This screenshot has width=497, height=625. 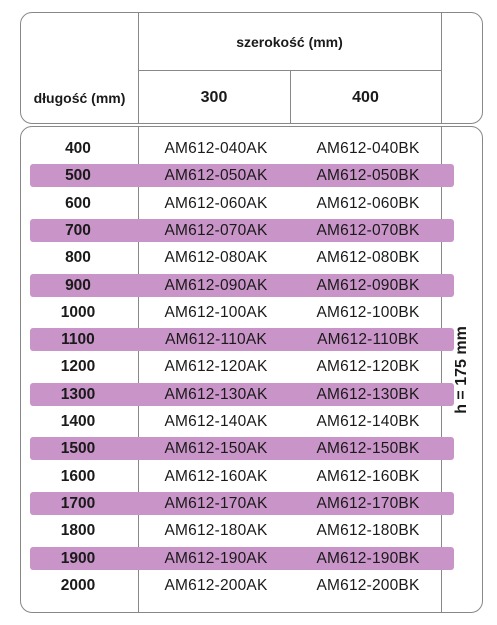 What do you see at coordinates (78, 448) in the screenshot?
I see `row-length: 1500` at bounding box center [78, 448].